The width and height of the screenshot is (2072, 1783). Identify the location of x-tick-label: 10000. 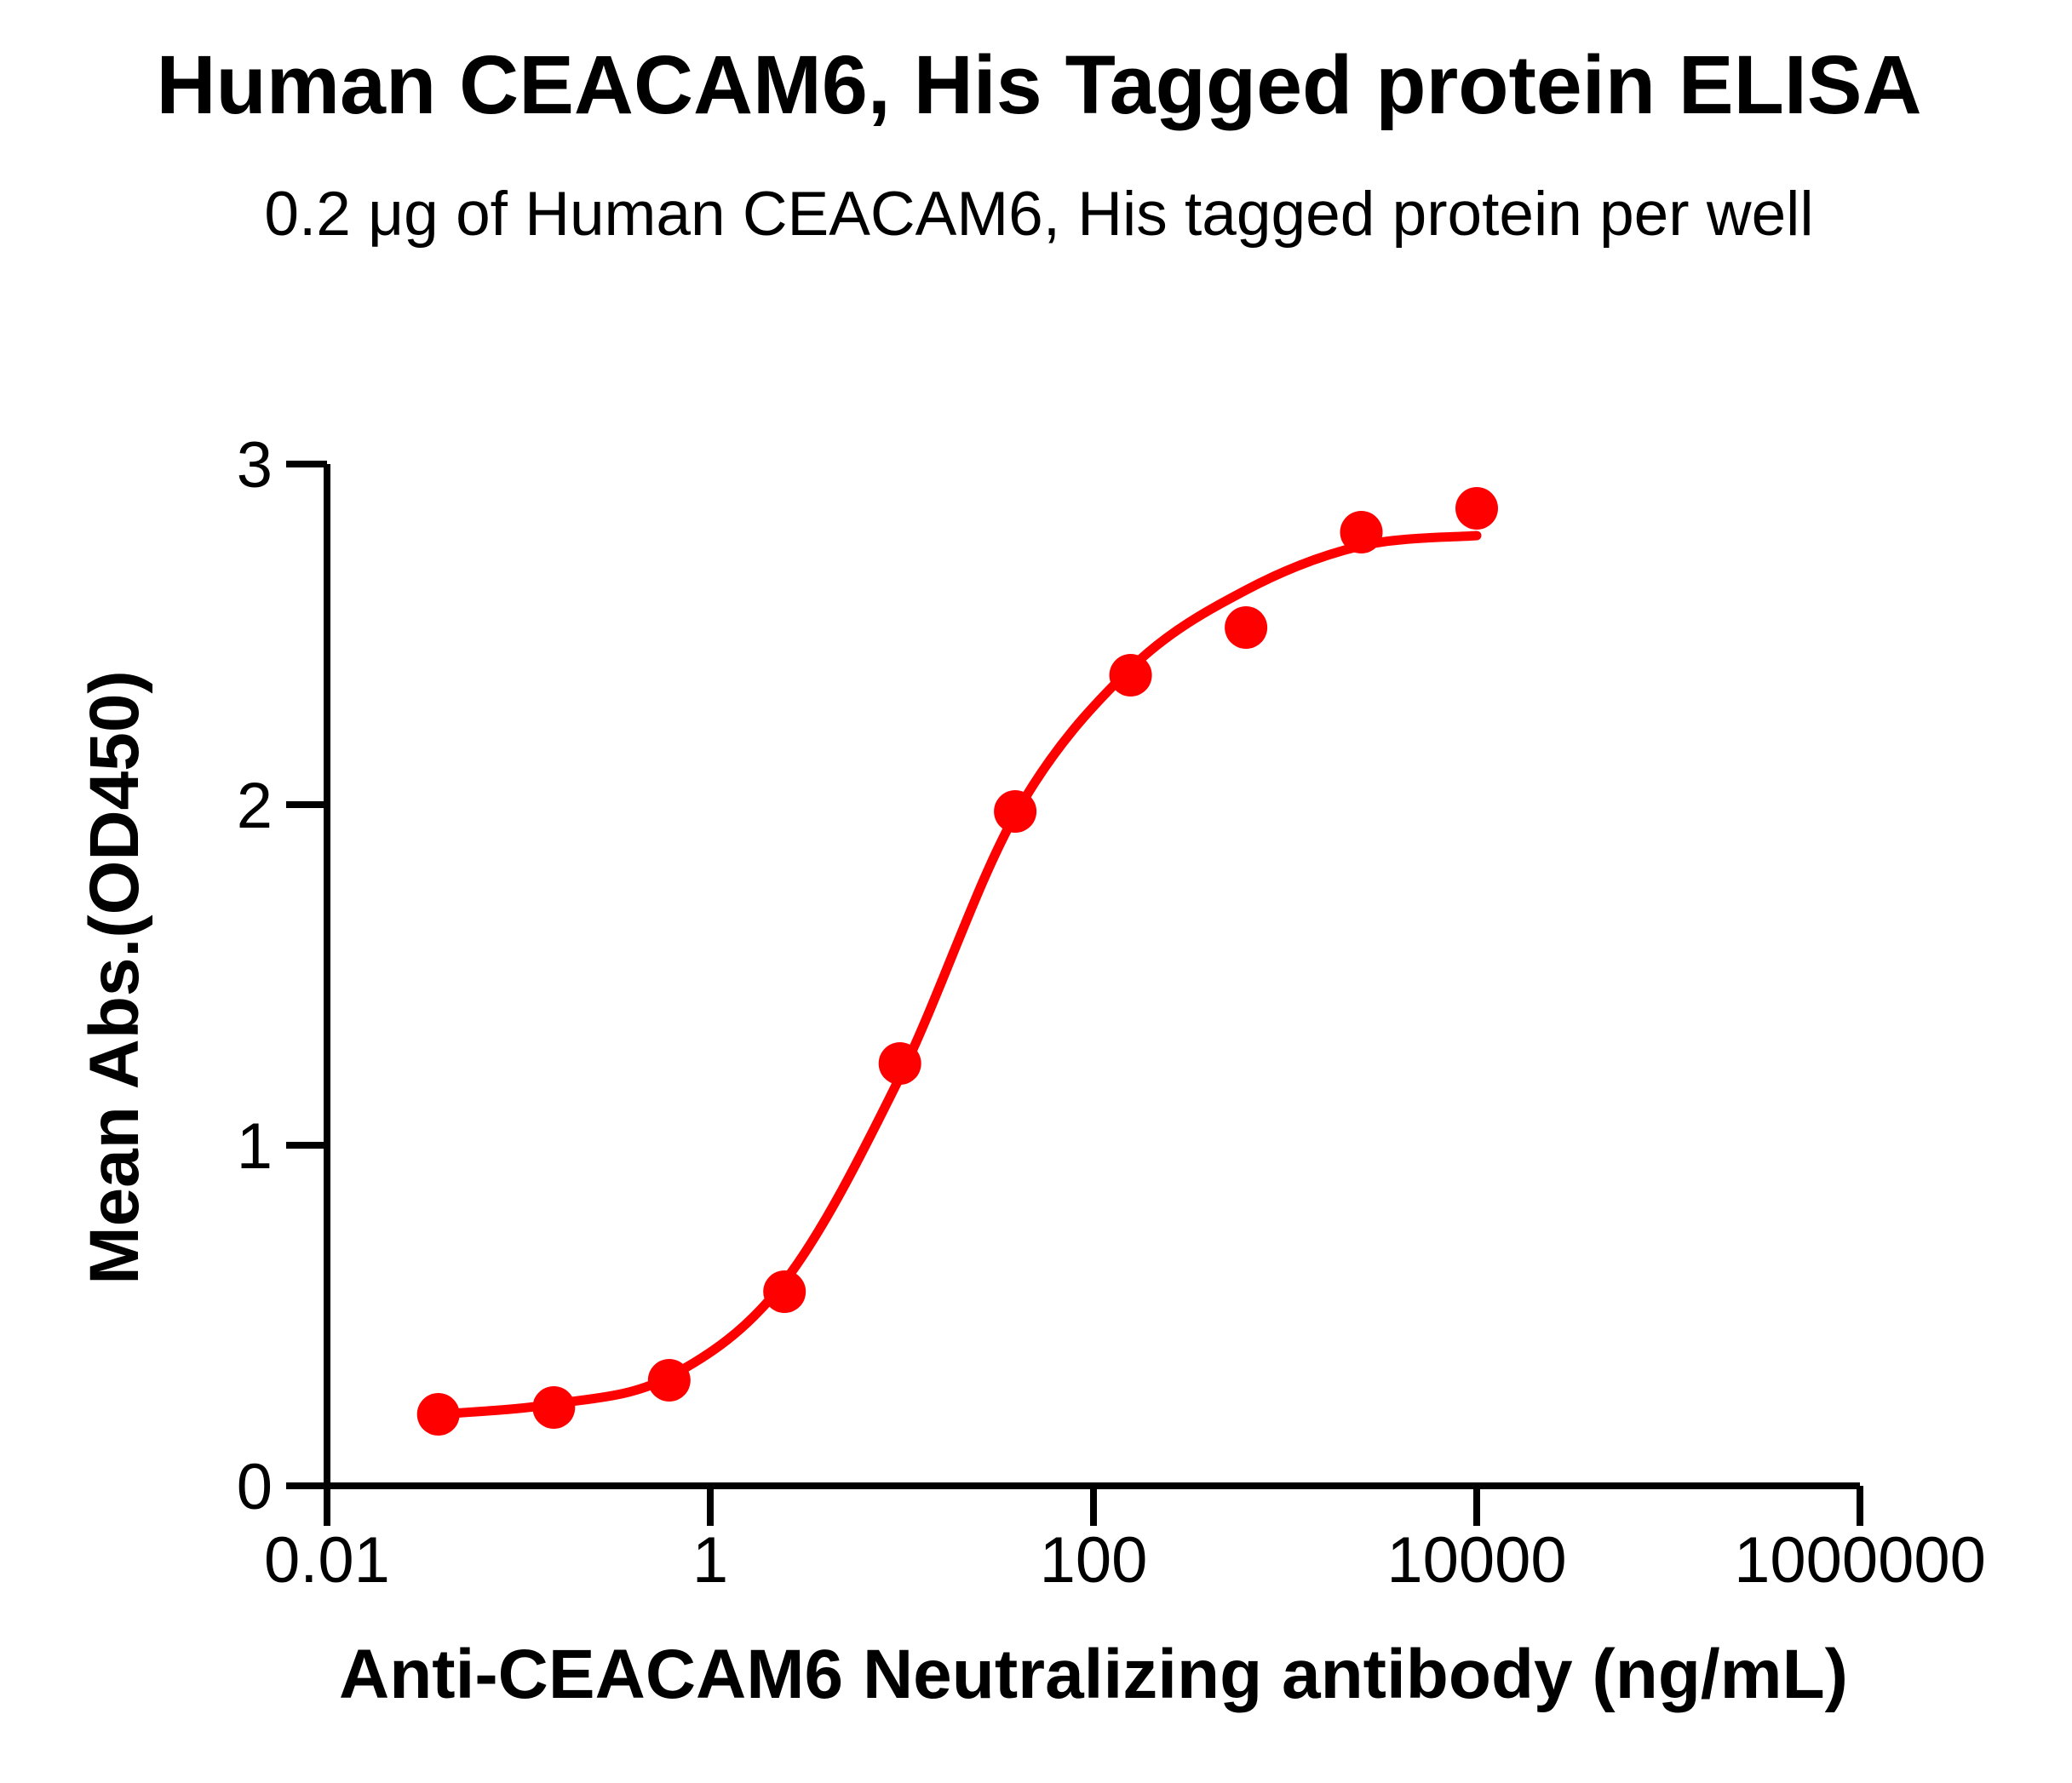
(1476, 1560).